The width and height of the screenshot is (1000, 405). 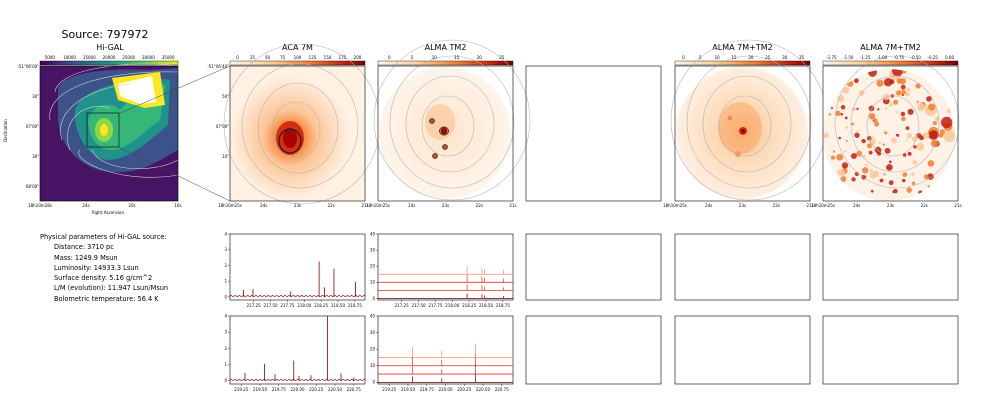 What do you see at coordinates (96, 267) in the screenshot?
I see `param-luminosity: Luminosity: 14933.3 Lsun` at bounding box center [96, 267].